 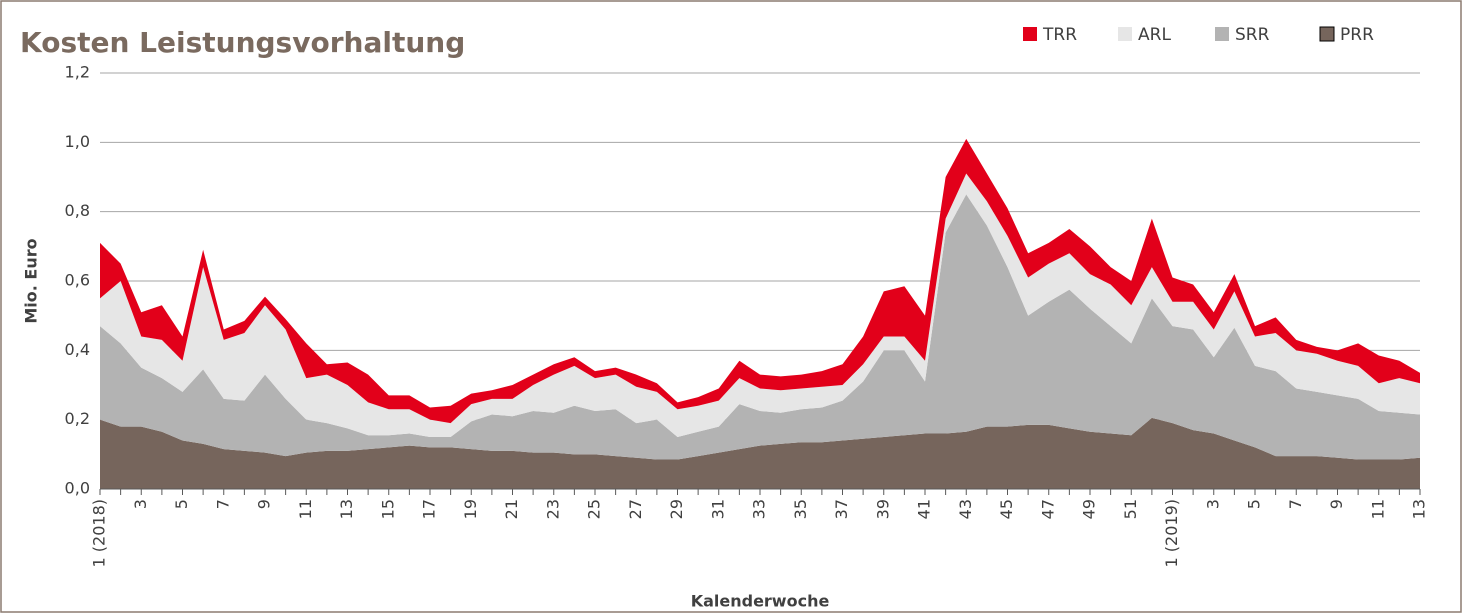 What do you see at coordinates (99, 533) in the screenshot?
I see `x-tick-label: 1 (2018)` at bounding box center [99, 533].